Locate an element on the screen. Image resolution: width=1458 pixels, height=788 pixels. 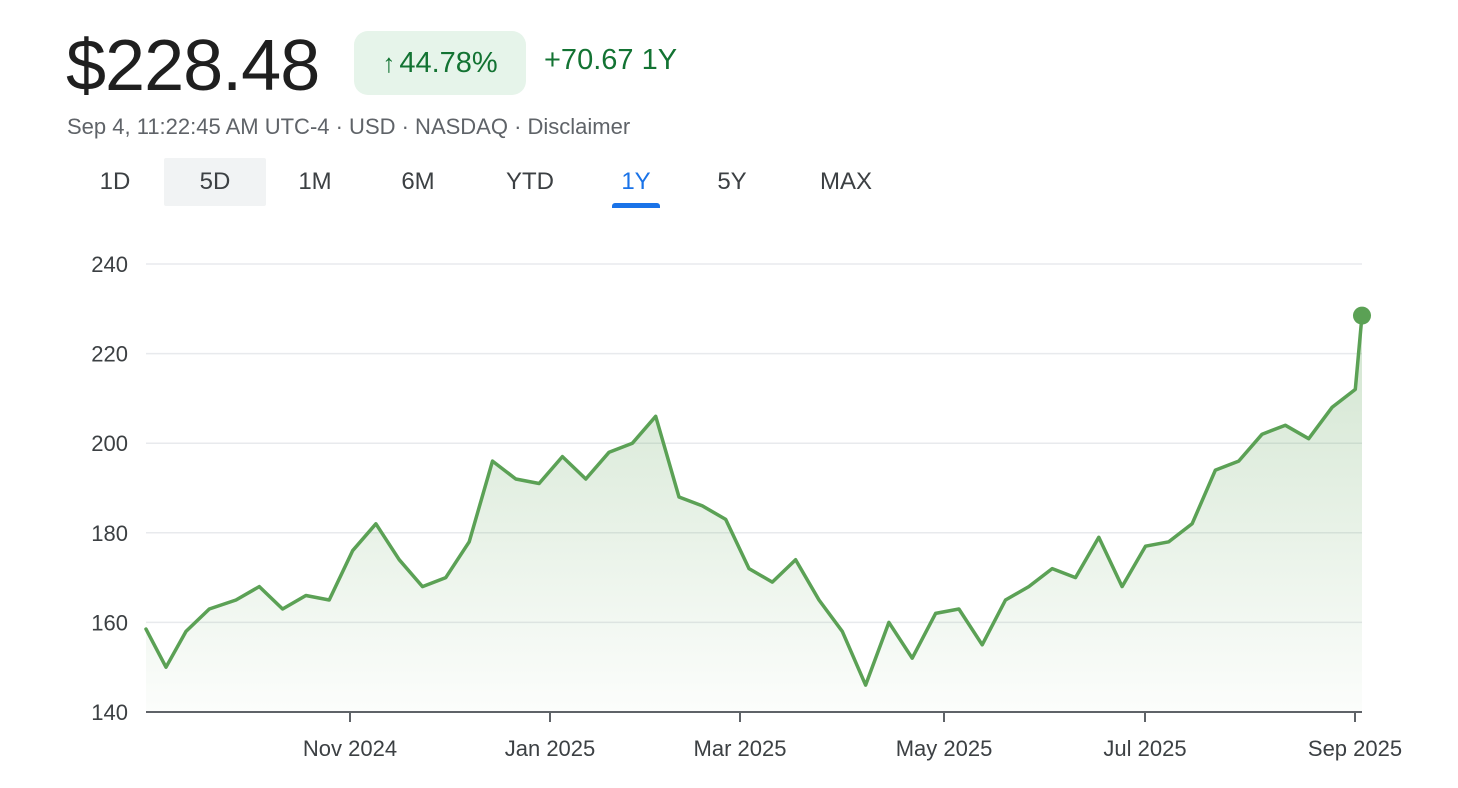
y-tick-label: 220 is located at coordinates (109, 354).